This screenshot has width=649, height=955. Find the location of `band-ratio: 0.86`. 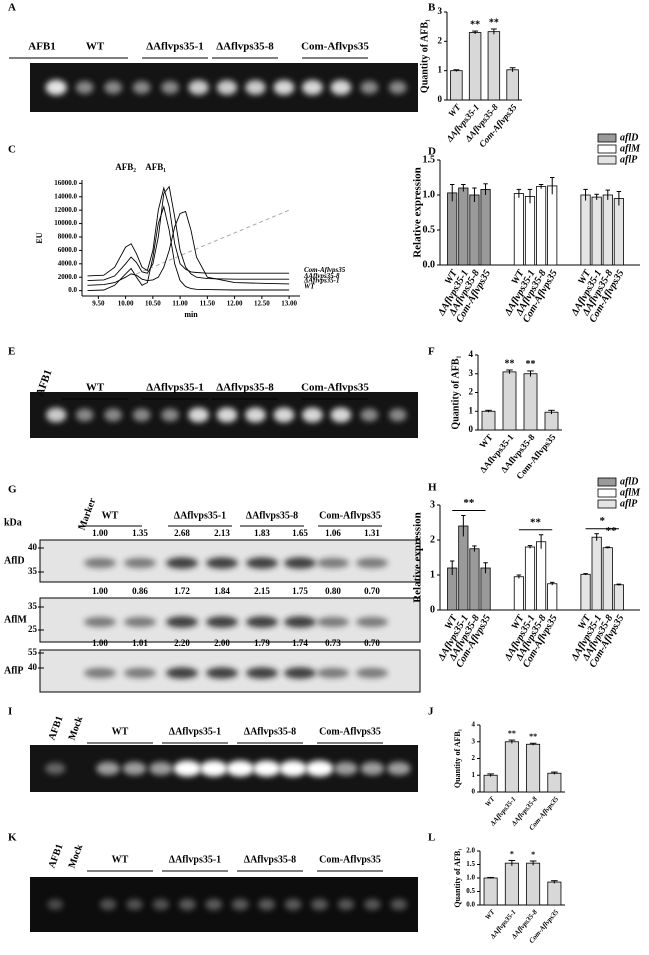

band-ratio: 0.86 is located at coordinates (140, 591).